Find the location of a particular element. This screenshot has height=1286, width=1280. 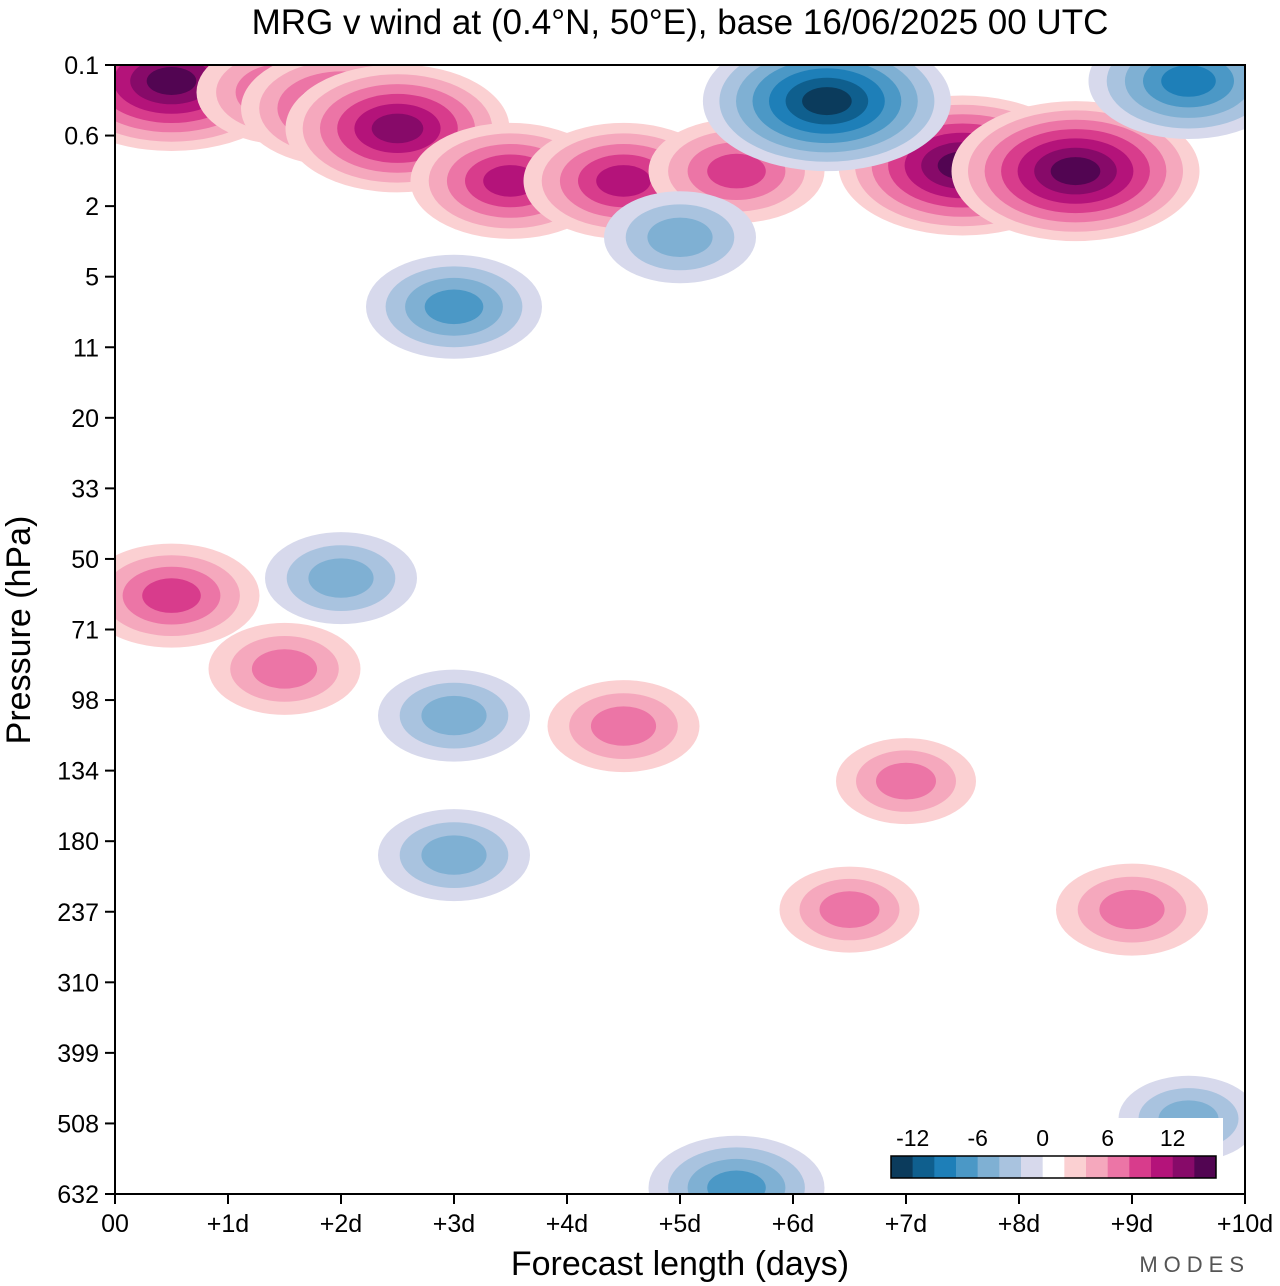

y-tick-label: 0.1 is located at coordinates (81, 66).